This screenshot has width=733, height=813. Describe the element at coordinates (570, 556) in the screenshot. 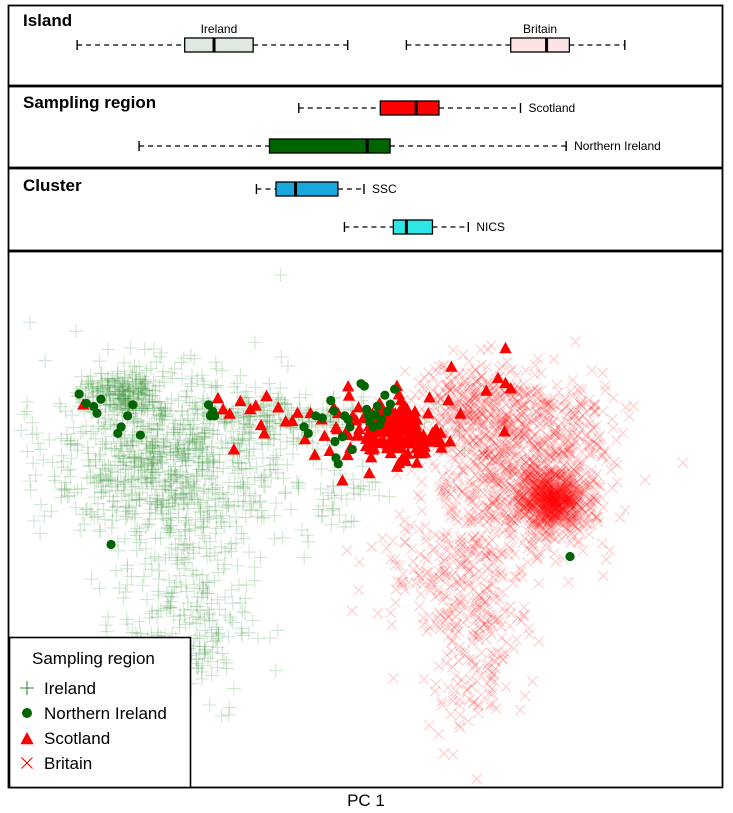

I see `northern-ireland-point` at that location.